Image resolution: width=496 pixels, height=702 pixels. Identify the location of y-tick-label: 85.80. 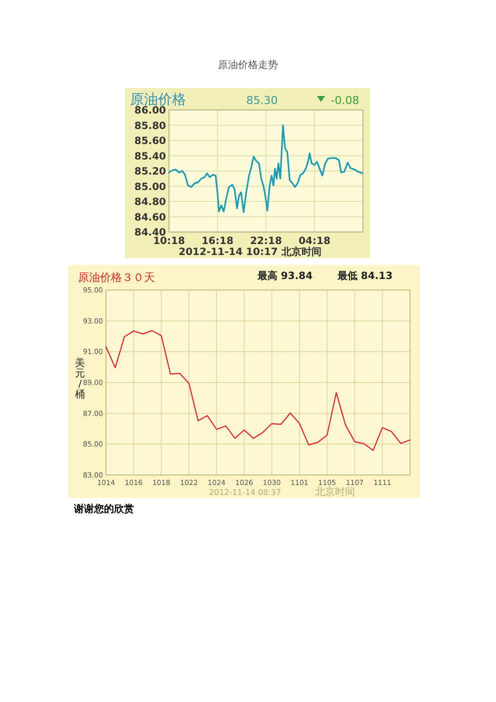
(150, 126).